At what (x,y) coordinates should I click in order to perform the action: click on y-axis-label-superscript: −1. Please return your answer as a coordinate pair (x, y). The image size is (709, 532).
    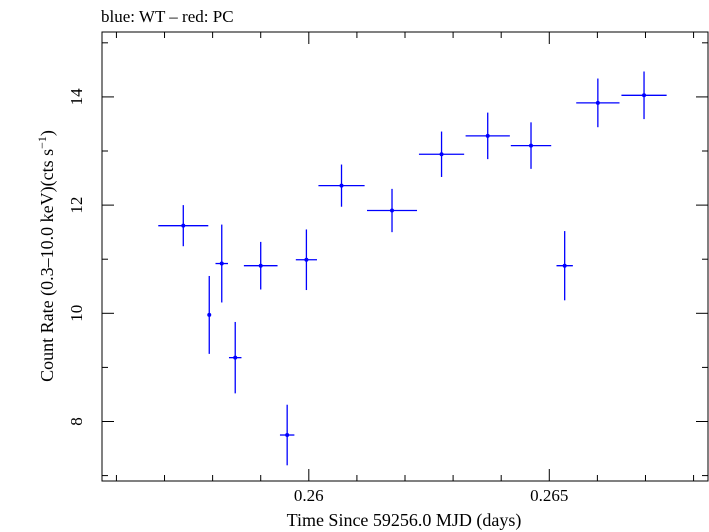
    Looking at the image, I should click on (42, 142).